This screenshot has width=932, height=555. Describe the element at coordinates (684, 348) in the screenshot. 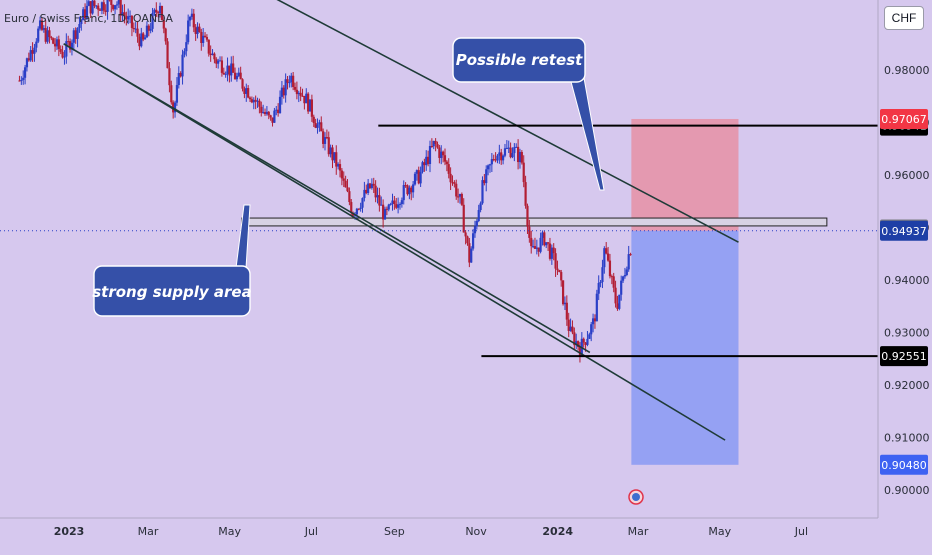

I see `take-profit-zone` at that location.